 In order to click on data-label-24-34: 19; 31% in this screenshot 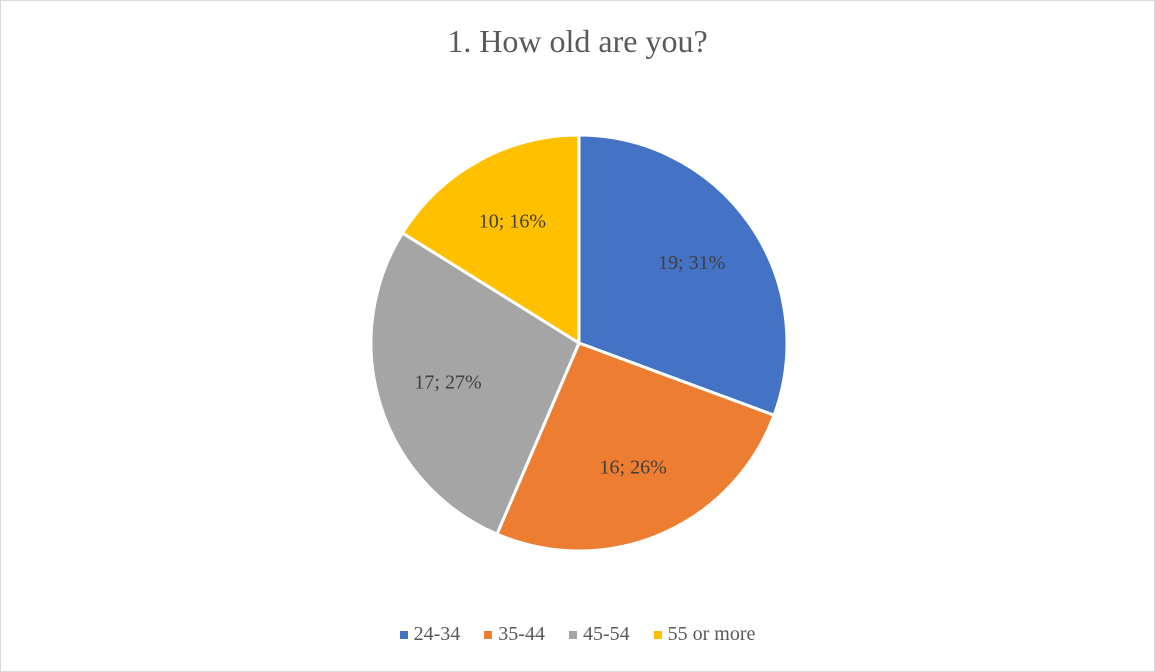, I will do `click(691, 263)`.